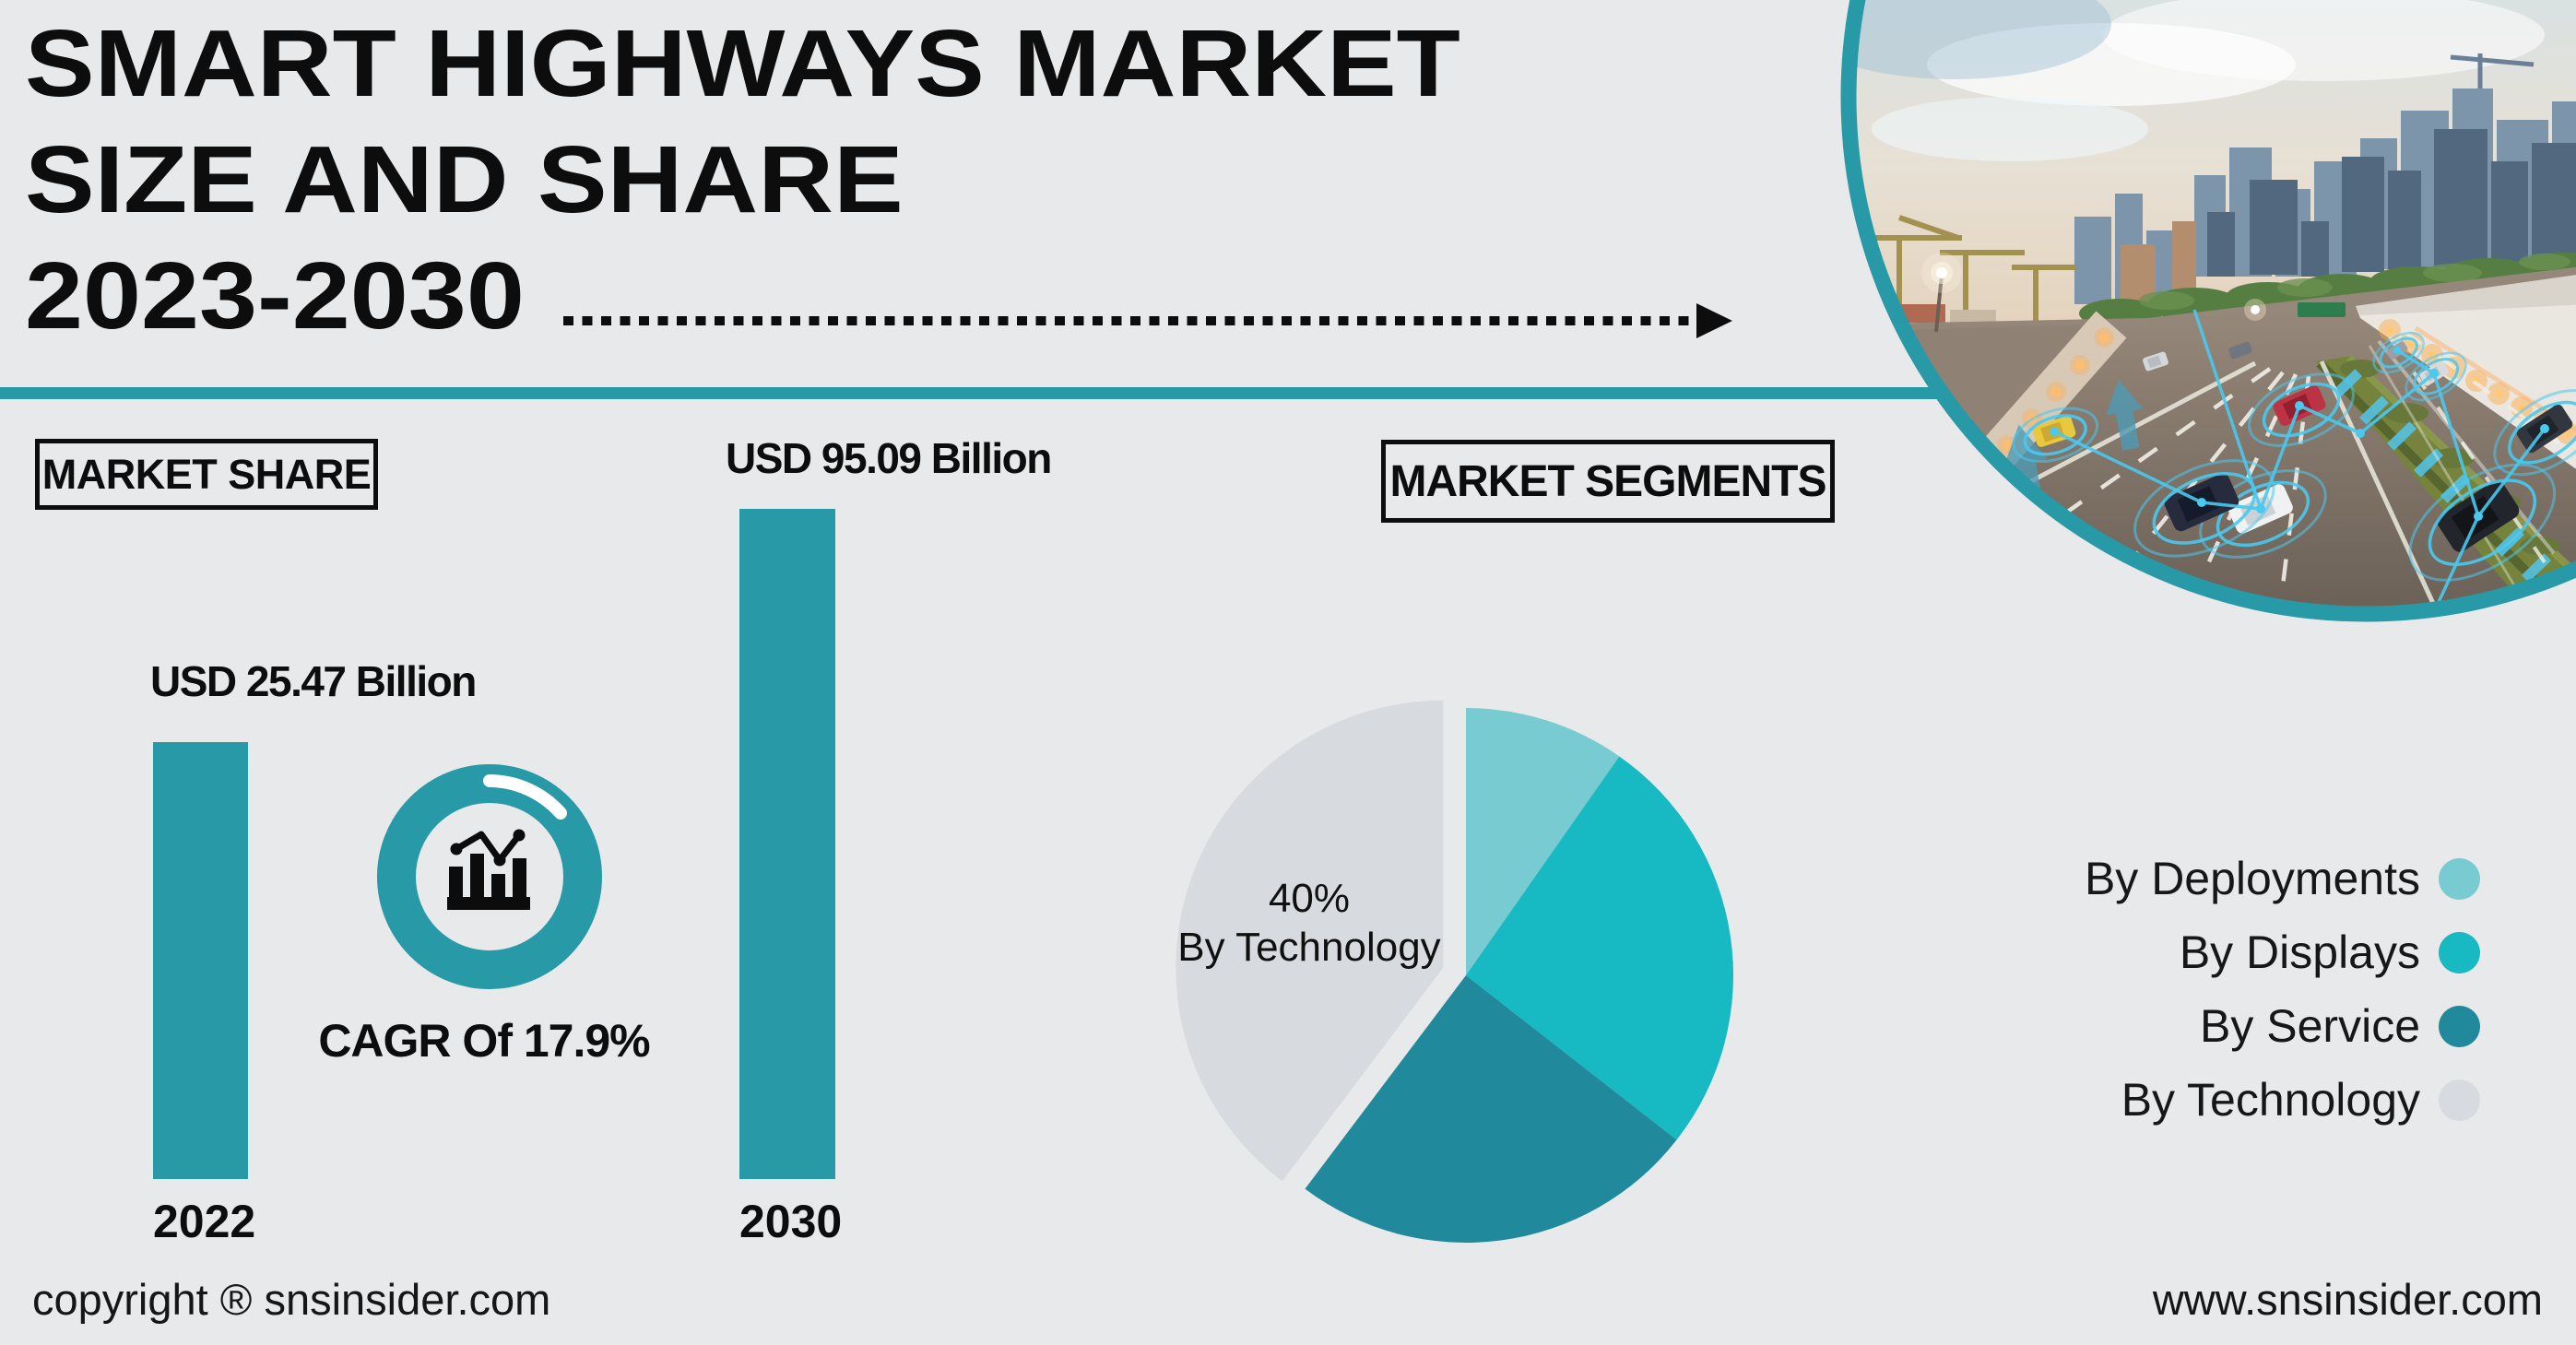  I want to click on pie-slice-by-service, so click(1491, 1109).